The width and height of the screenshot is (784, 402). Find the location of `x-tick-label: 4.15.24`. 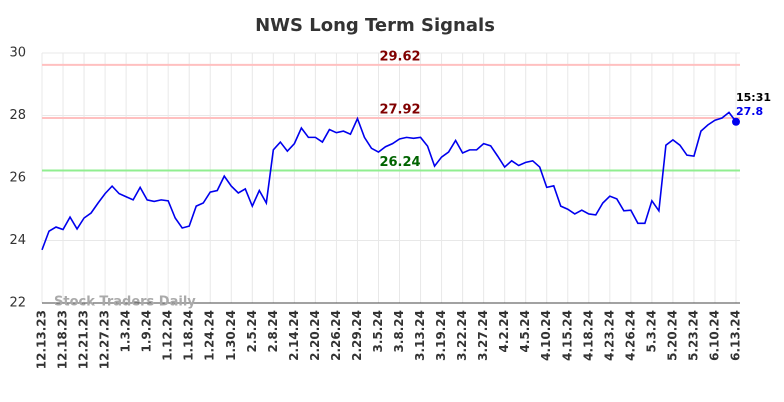

x-tick-label: 4.15.24 is located at coordinates (567, 335).